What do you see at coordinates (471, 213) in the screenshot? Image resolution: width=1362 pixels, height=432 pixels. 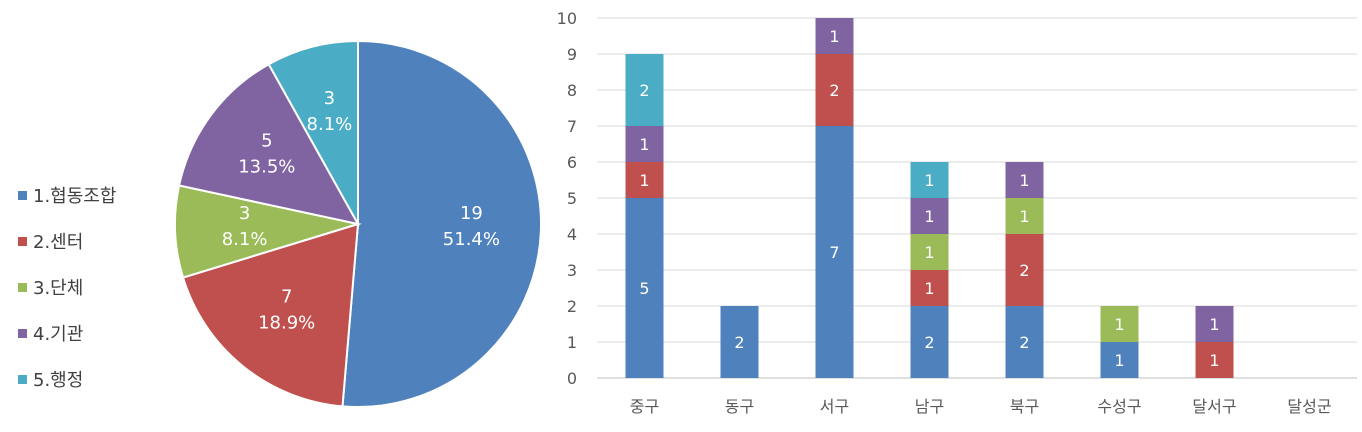 I see `pie-value-label: 19` at bounding box center [471, 213].